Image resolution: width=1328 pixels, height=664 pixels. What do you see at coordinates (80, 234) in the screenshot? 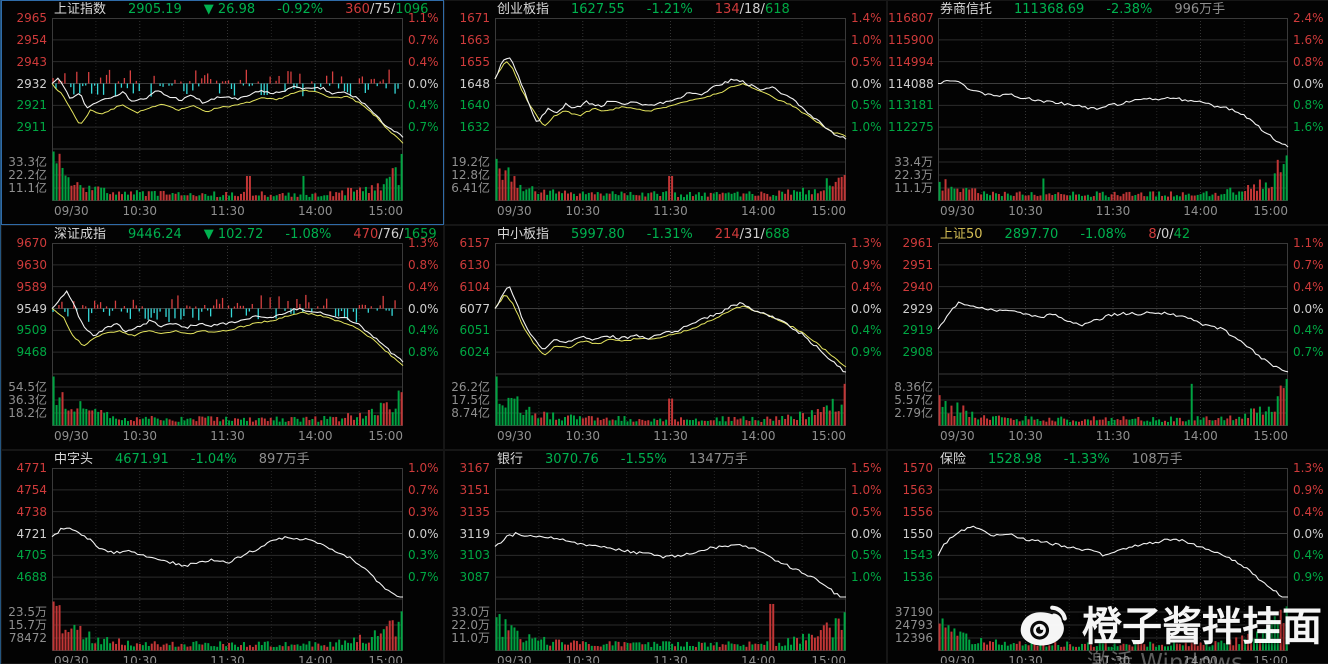
I see `panel-title: 深证成指` at bounding box center [80, 234].